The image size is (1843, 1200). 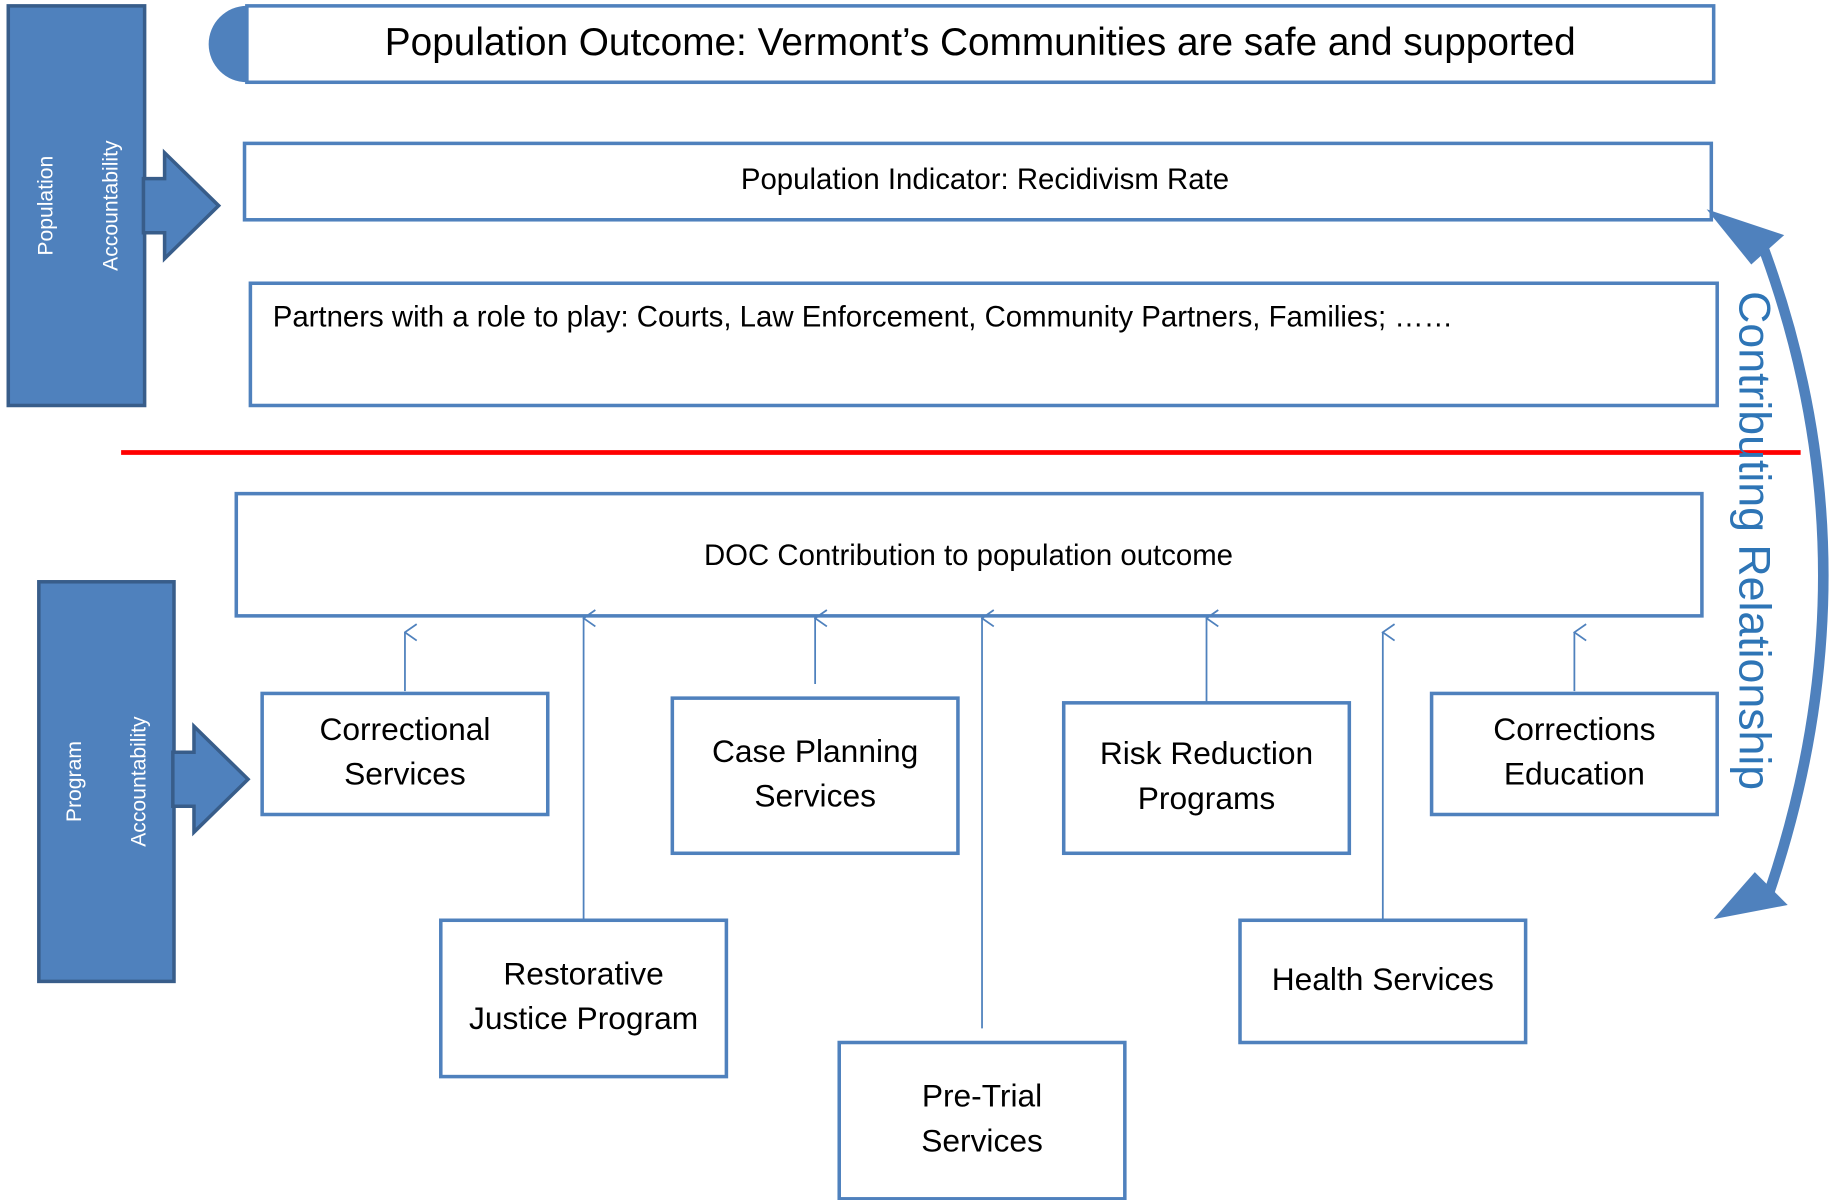 I want to click on side-label: Population, so click(x=46, y=206).